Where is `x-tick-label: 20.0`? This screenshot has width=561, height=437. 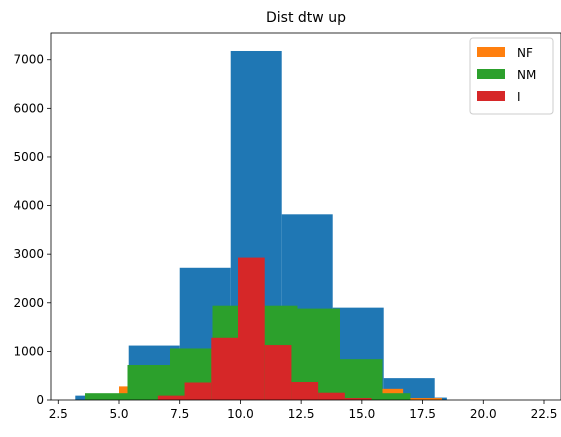
x-tick-label: 20.0 is located at coordinates (483, 414).